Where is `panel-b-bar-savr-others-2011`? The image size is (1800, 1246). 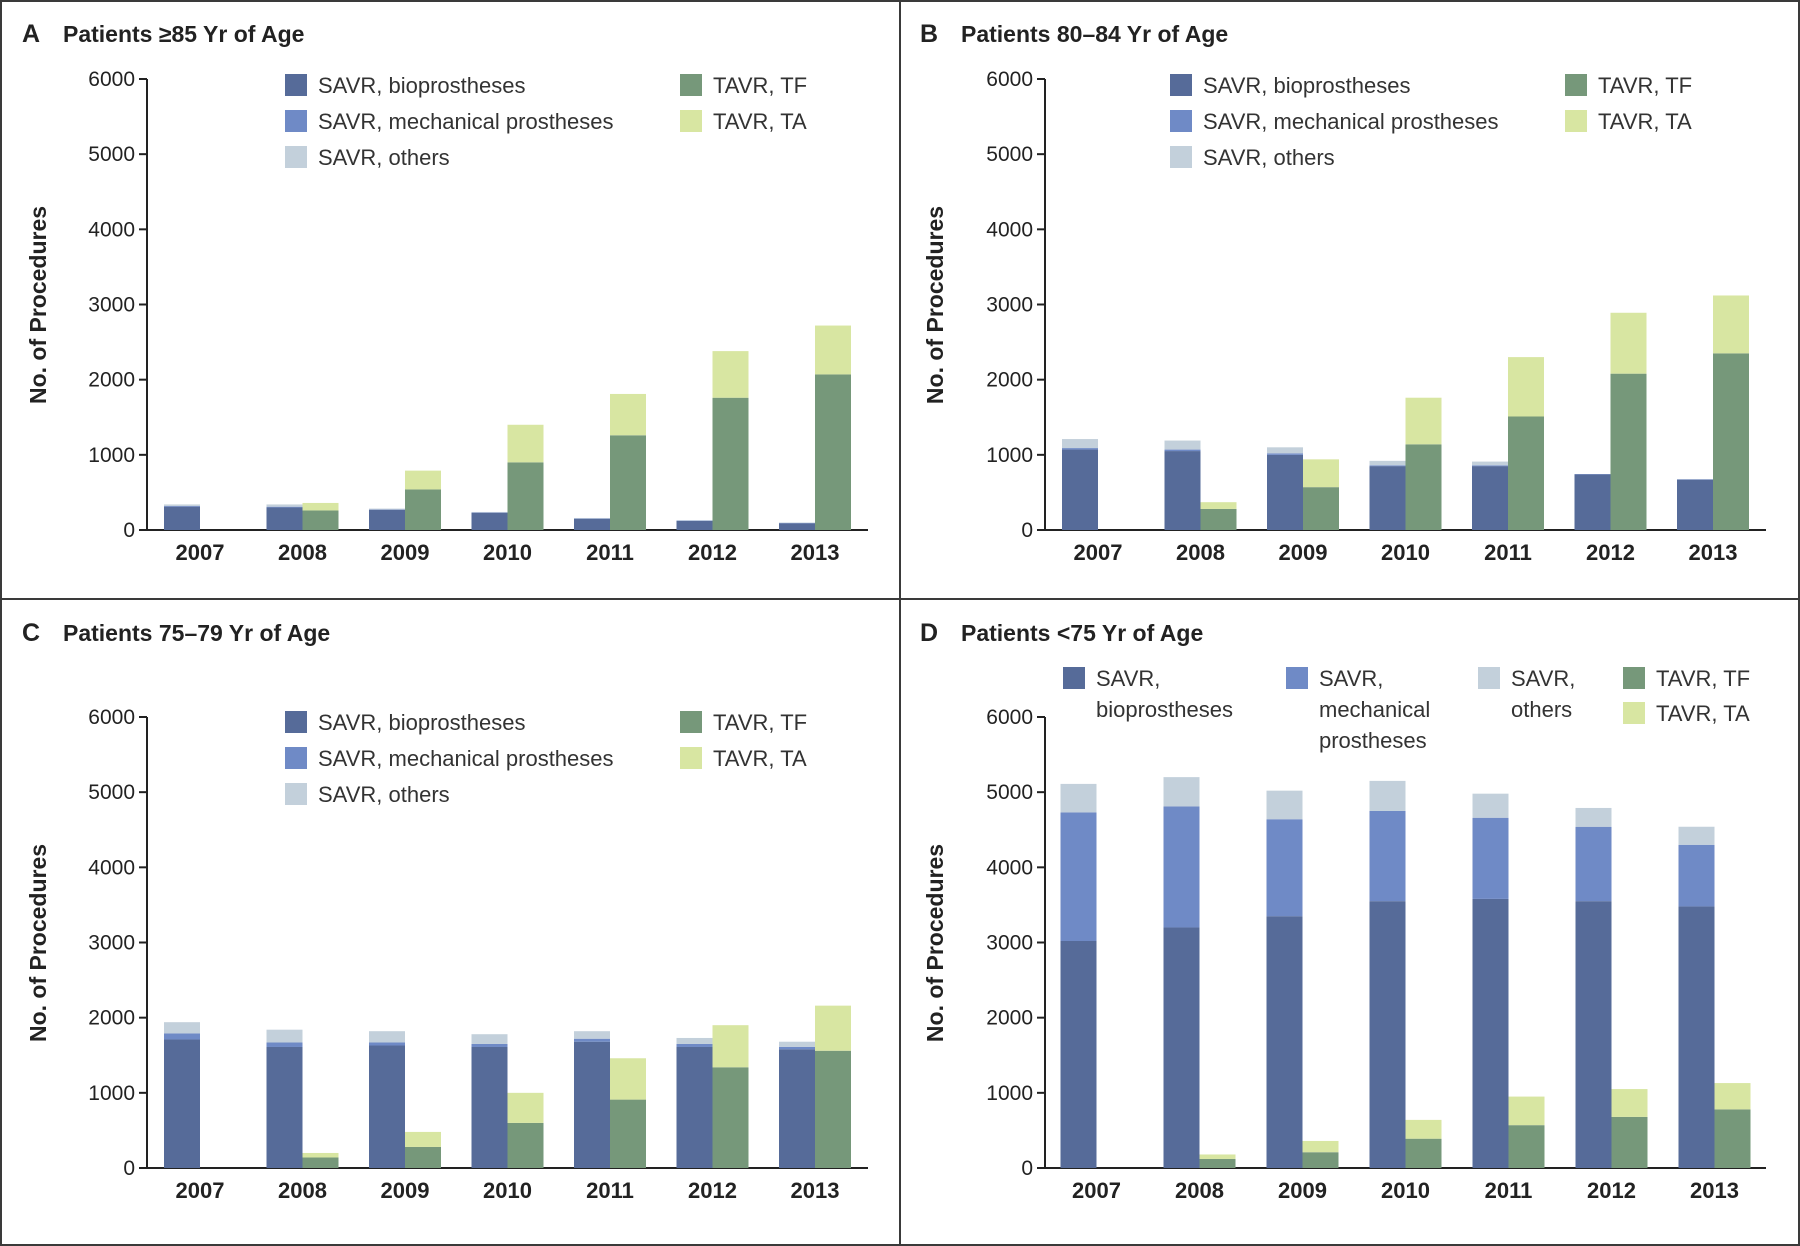 panel-b-bar-savr-others-2011 is located at coordinates (1490, 463).